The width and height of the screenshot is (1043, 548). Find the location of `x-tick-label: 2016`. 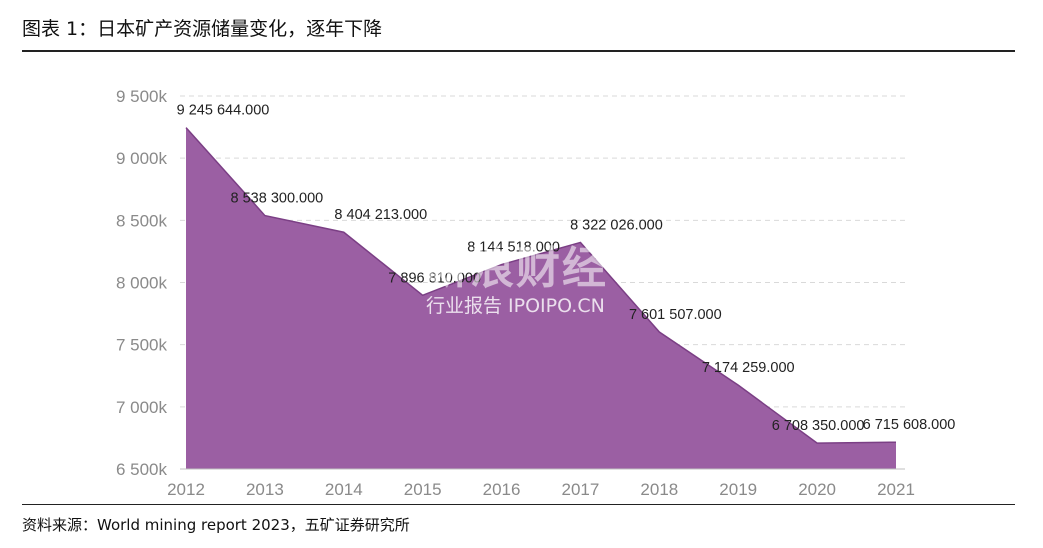

x-tick-label: 2016 is located at coordinates (502, 489).